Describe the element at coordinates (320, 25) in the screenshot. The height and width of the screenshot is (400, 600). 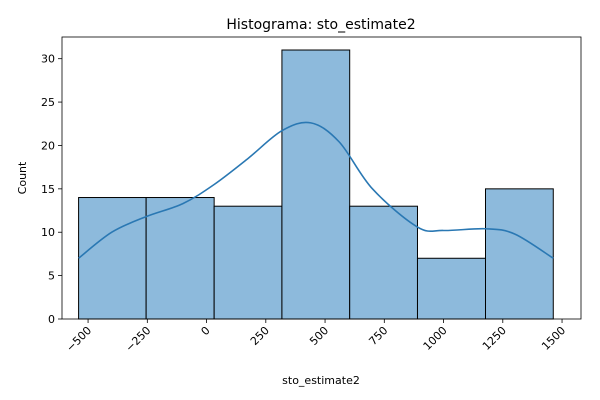
I see `chart-title: Histograma: sto_estimate2` at that location.